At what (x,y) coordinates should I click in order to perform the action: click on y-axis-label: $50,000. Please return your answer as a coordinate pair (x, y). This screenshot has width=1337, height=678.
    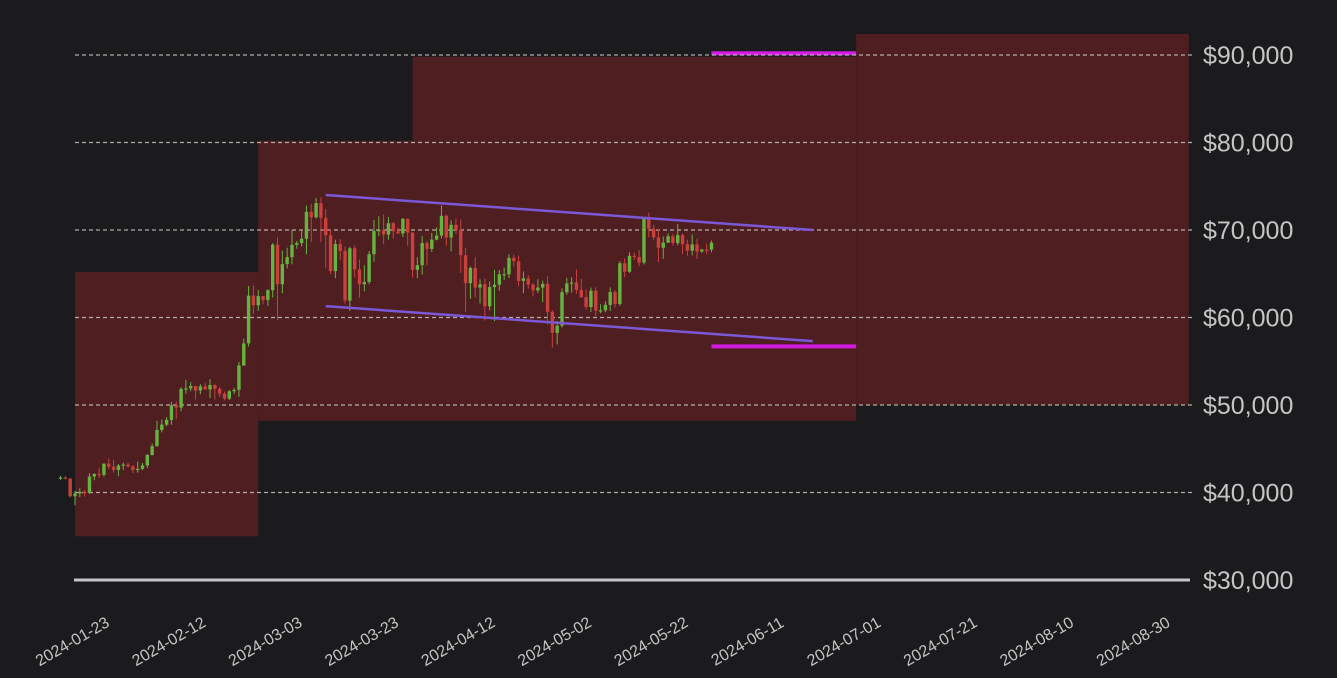
    Looking at the image, I should click on (1248, 406).